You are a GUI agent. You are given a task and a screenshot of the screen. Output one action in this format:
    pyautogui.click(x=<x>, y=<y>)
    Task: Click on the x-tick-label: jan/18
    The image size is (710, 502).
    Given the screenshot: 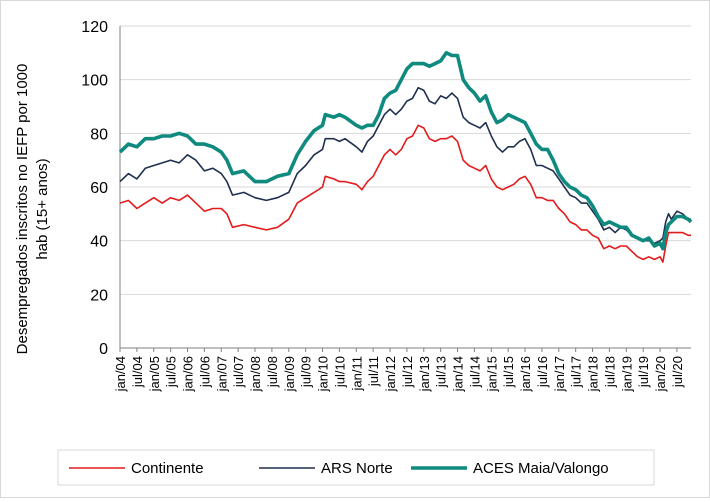 What is the action you would take?
    pyautogui.click(x=593, y=374)
    